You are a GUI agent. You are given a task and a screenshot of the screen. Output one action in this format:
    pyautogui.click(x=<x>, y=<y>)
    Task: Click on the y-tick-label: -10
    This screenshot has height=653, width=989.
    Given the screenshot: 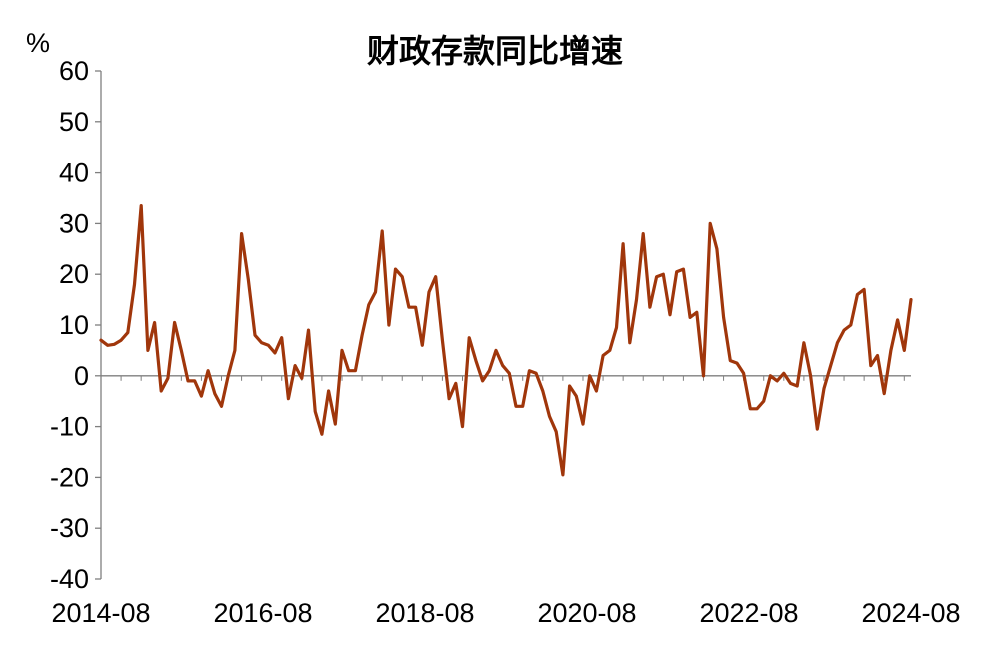 What is the action you would take?
    pyautogui.click(x=69, y=427)
    